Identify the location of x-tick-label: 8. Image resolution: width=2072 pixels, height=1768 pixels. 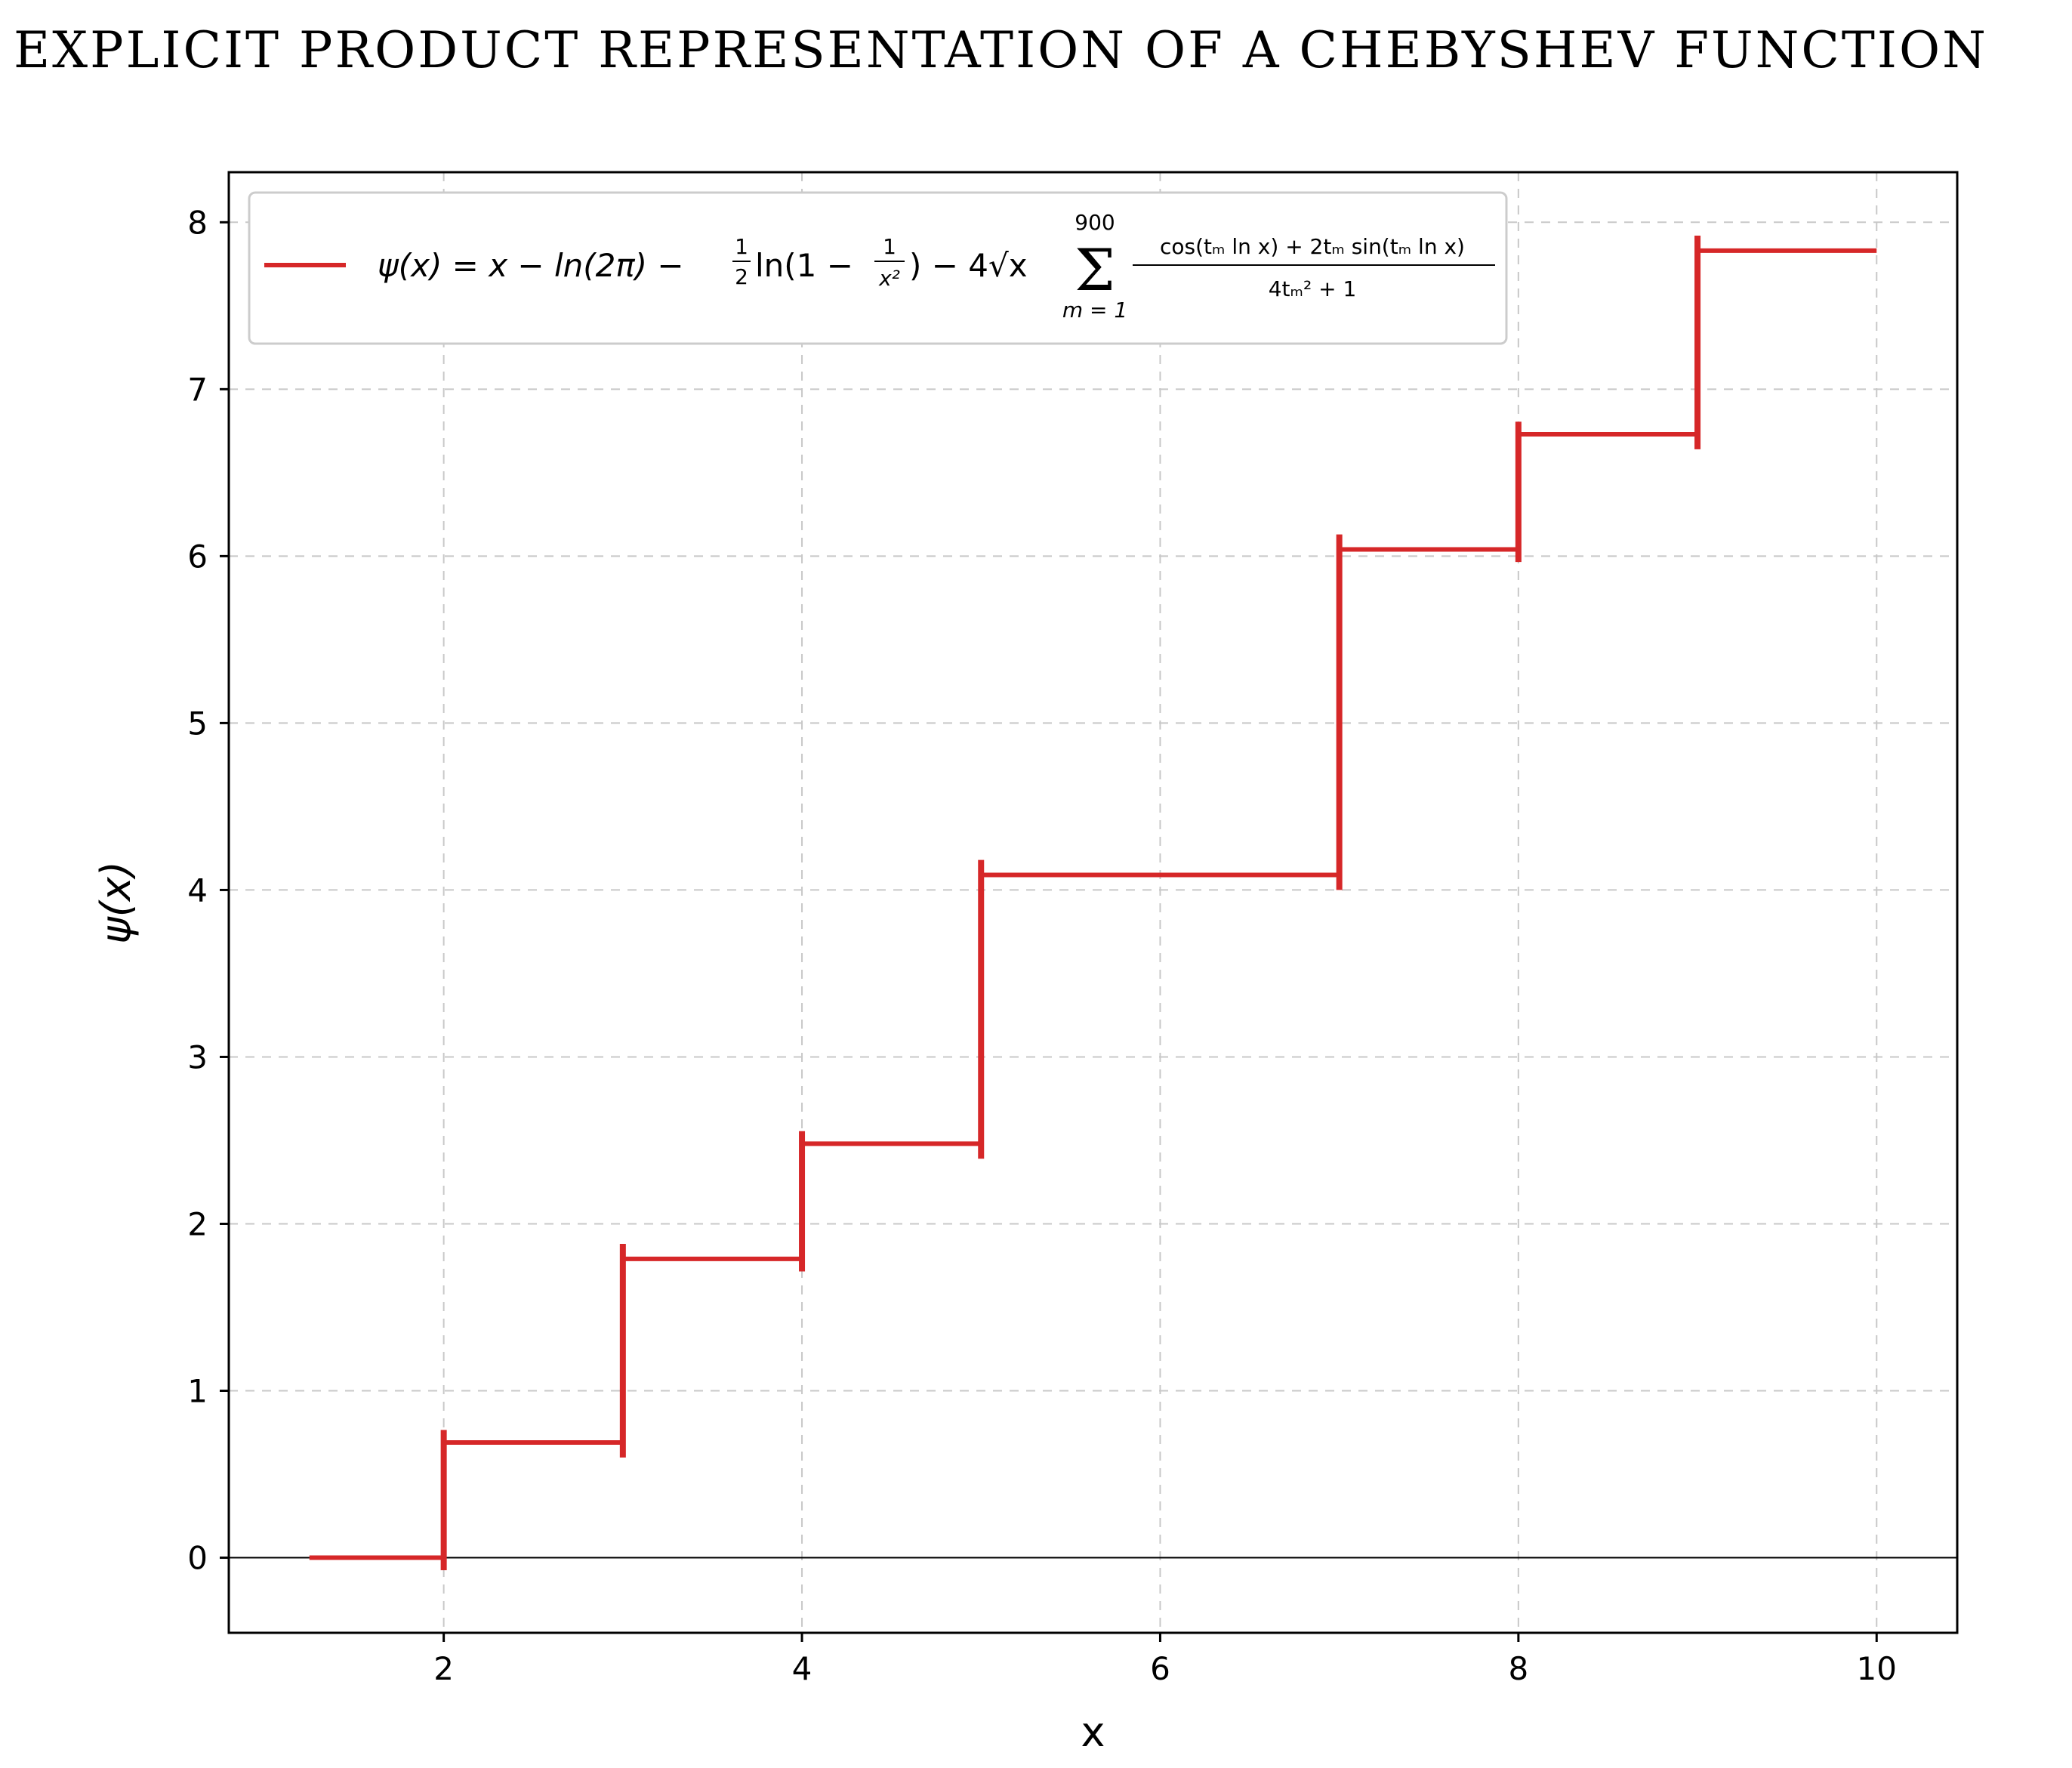
(1518, 1668).